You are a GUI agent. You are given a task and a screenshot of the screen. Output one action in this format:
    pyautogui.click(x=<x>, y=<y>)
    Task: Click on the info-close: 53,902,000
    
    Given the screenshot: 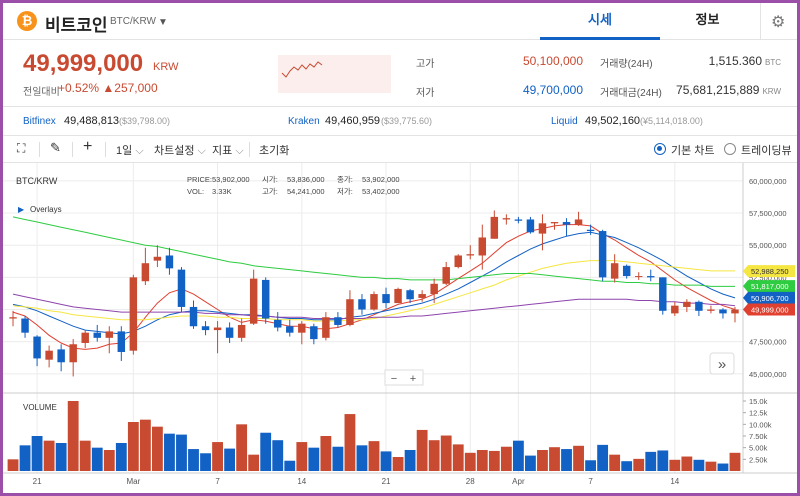 What is the action you would take?
    pyautogui.click(x=381, y=179)
    